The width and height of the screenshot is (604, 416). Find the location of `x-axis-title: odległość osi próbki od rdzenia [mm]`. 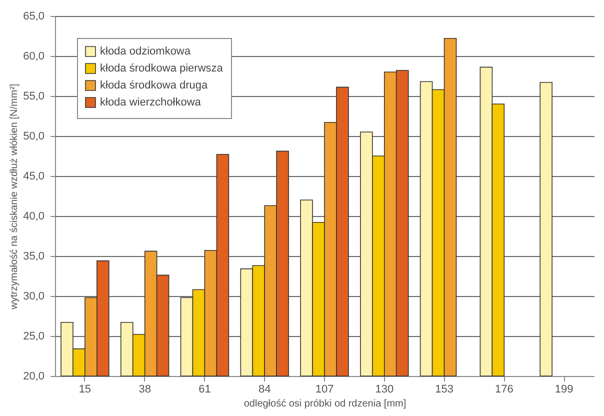

x-axis-title: odległość osi próbki od rdzenia [mm] is located at coordinates (325, 404).